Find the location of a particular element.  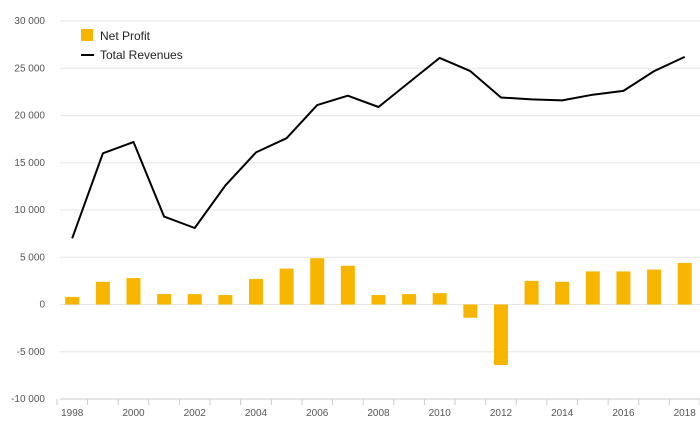

x-tick-label: 1998 is located at coordinates (72, 413).